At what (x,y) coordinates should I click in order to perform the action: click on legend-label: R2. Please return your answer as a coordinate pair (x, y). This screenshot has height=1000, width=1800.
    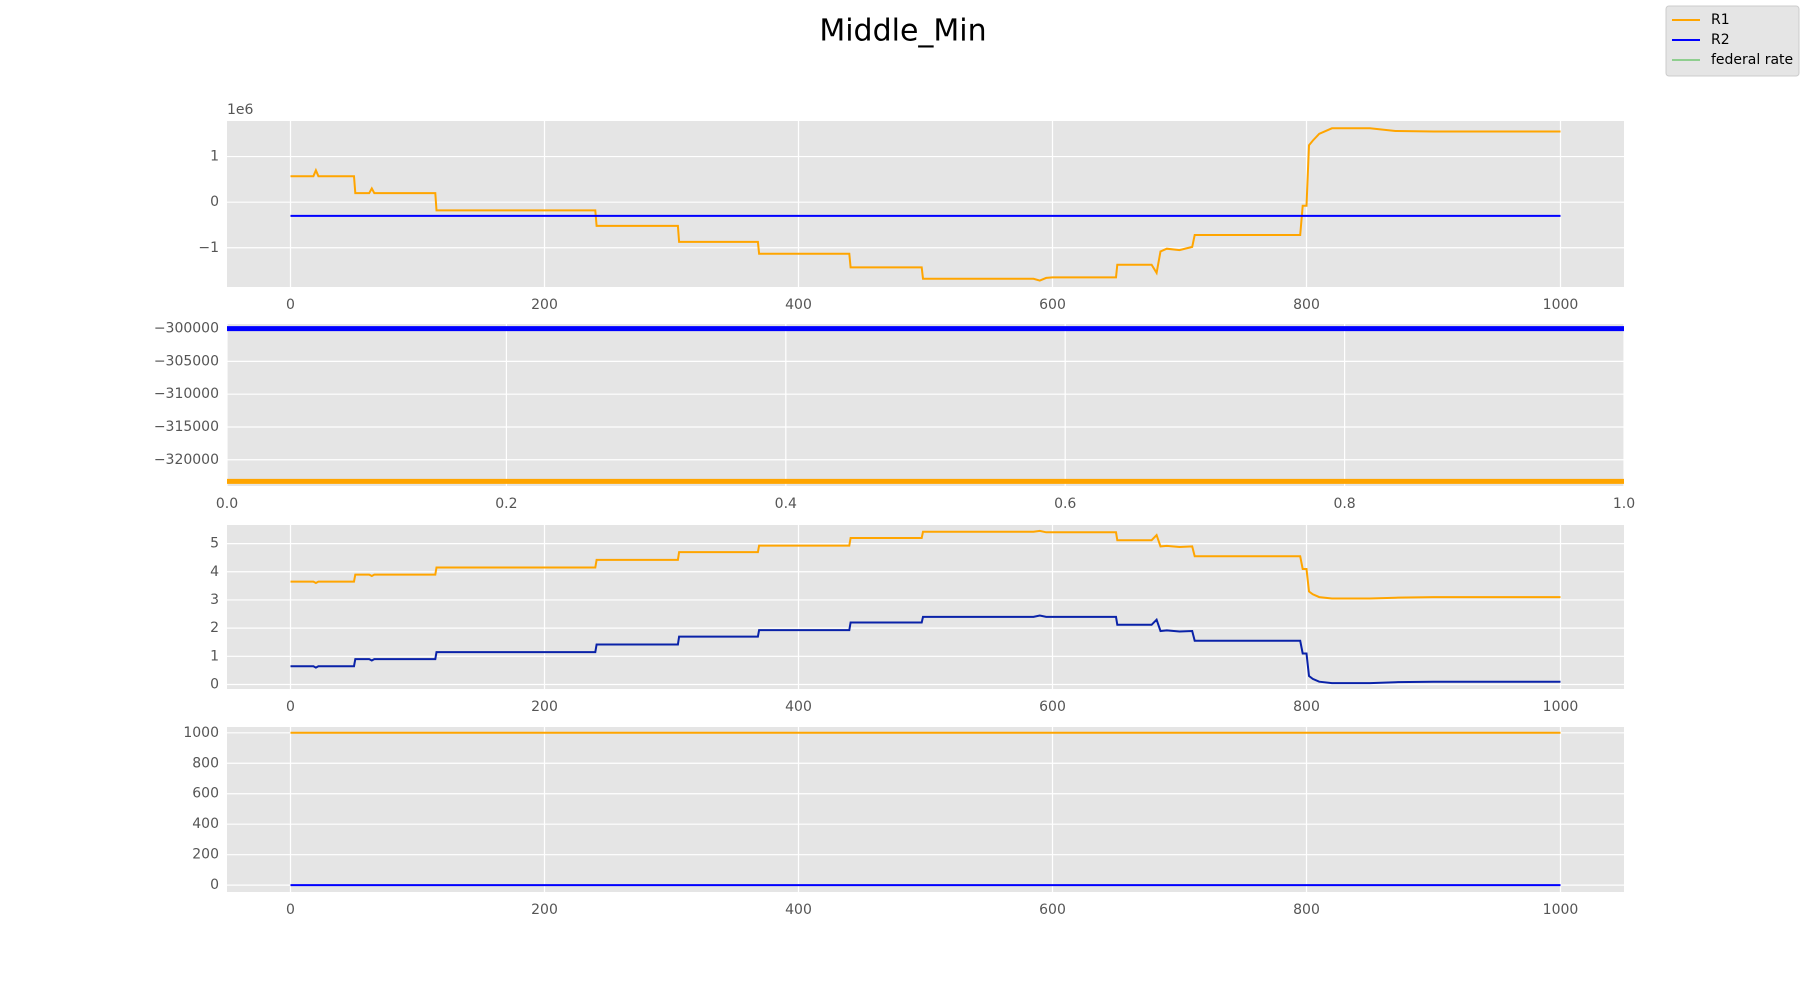
    Looking at the image, I should click on (1720, 40).